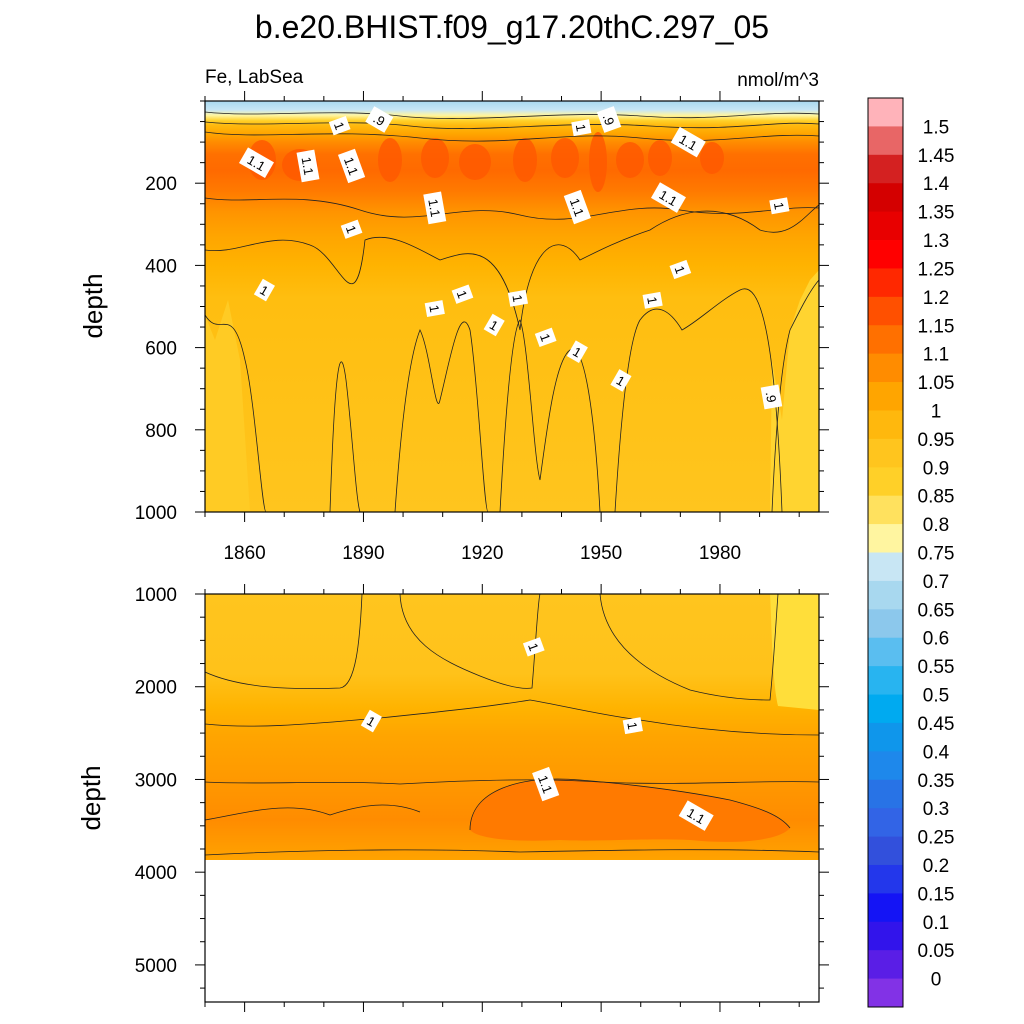 The height and width of the screenshot is (1024, 1024). I want to click on colorbar-label: 1, so click(936, 411).